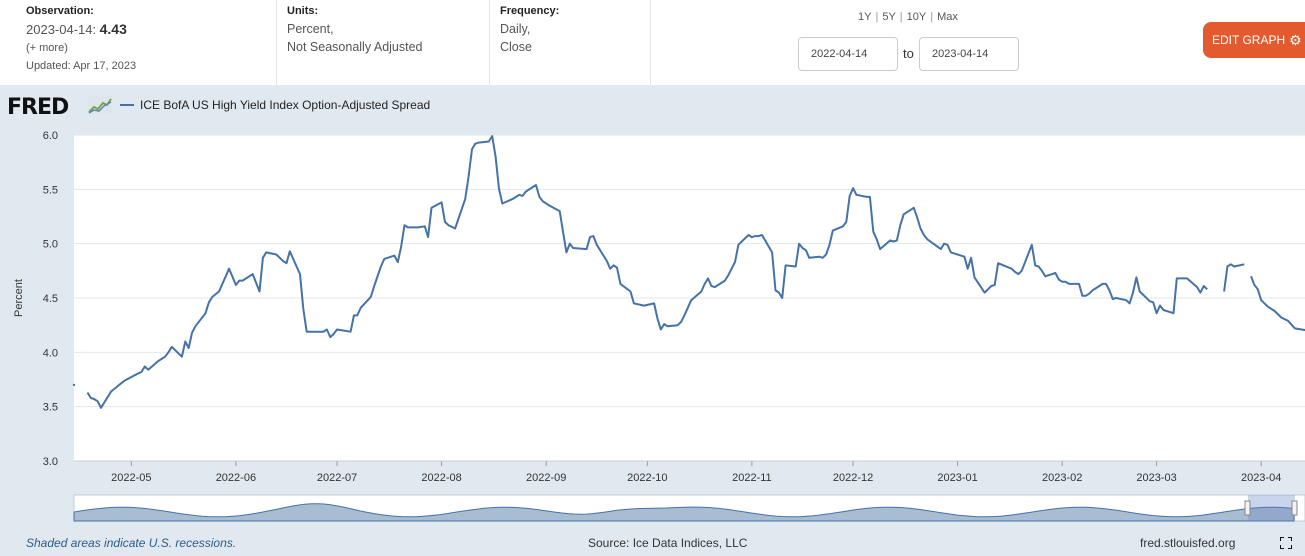 The height and width of the screenshot is (556, 1305). I want to click on source-note: Source: Ice Data Indices, LLC, so click(668, 543).